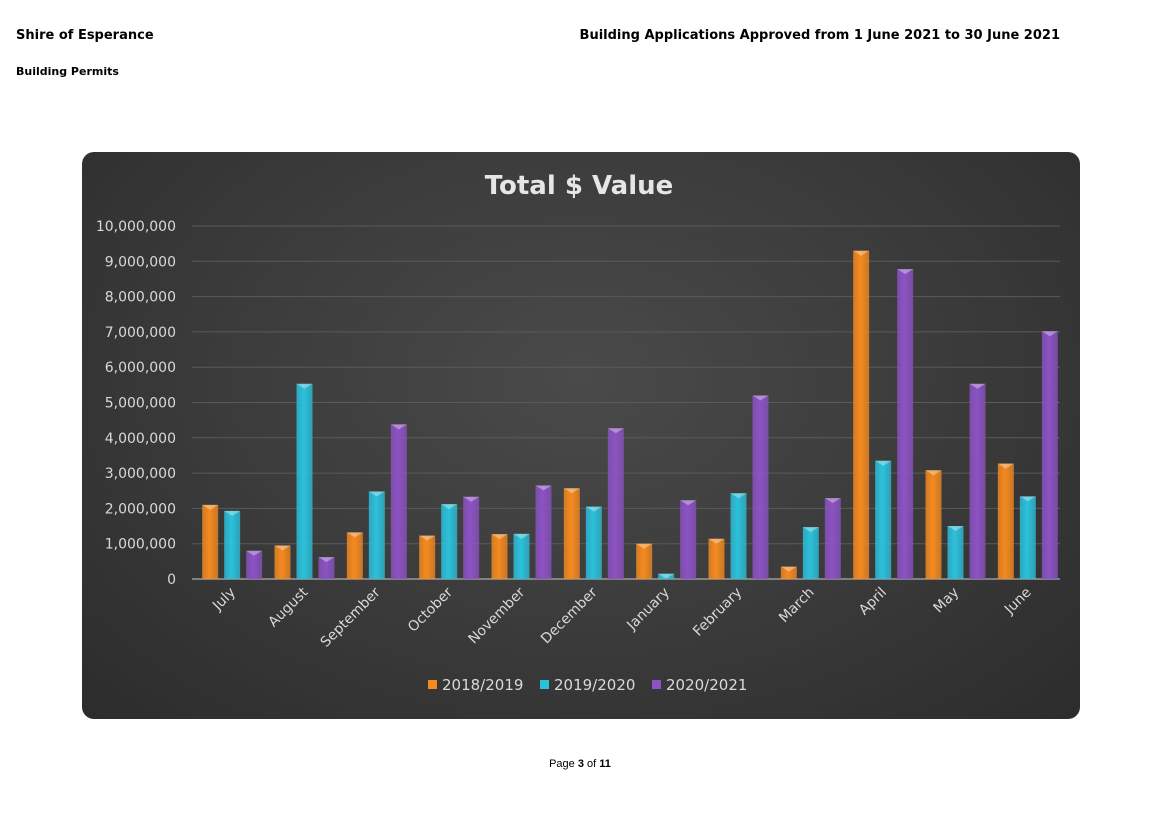 Image resolution: width=1160 pixels, height=821 pixels. I want to click on page-prefix: Page, so click(562, 764).